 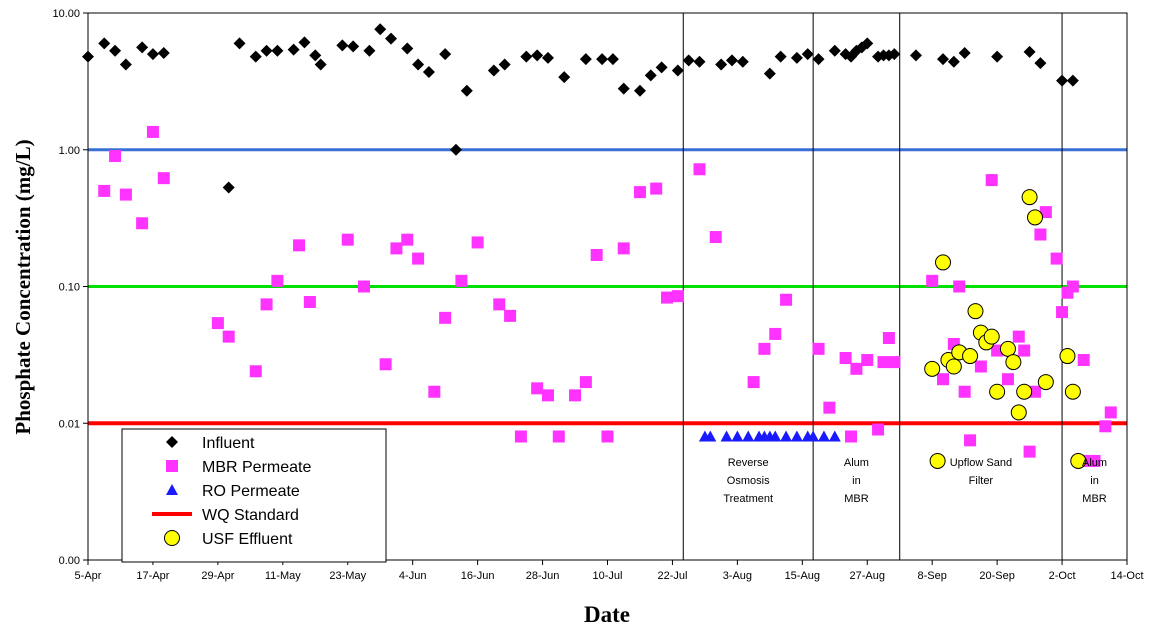 I want to click on x-tick-label: 15-Aug, so click(x=802, y=576).